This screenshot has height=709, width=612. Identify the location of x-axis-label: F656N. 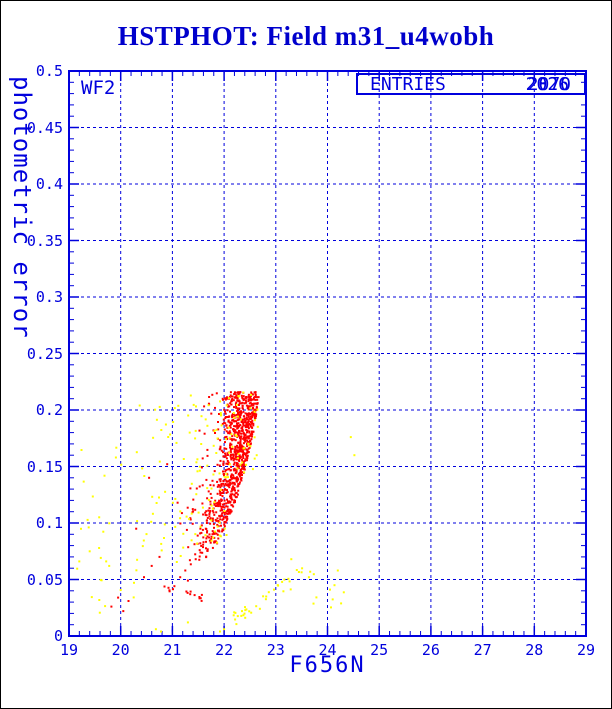
(327, 665).